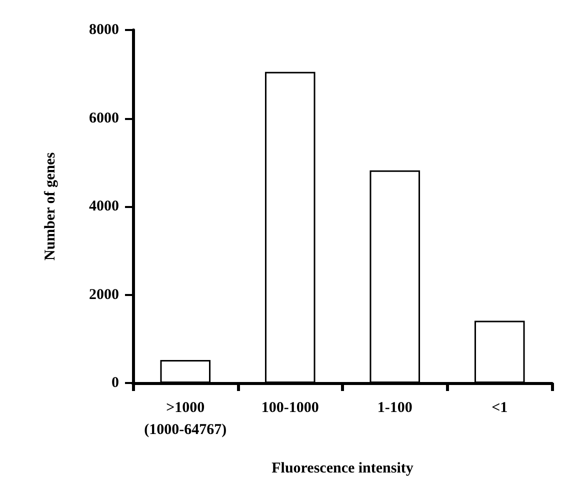  Describe the element at coordinates (394, 408) in the screenshot. I see `x-tick-label: 1-100` at that location.